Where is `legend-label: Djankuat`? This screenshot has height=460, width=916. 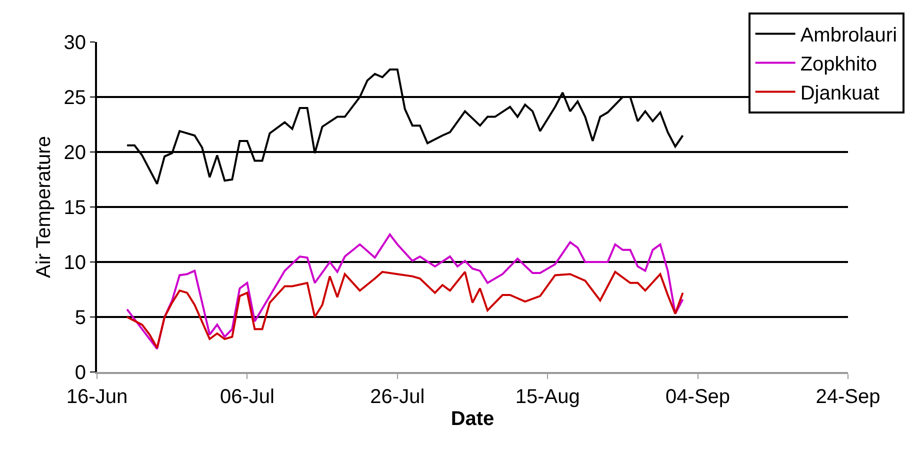
legend-label: Djankuat is located at coordinates (840, 93).